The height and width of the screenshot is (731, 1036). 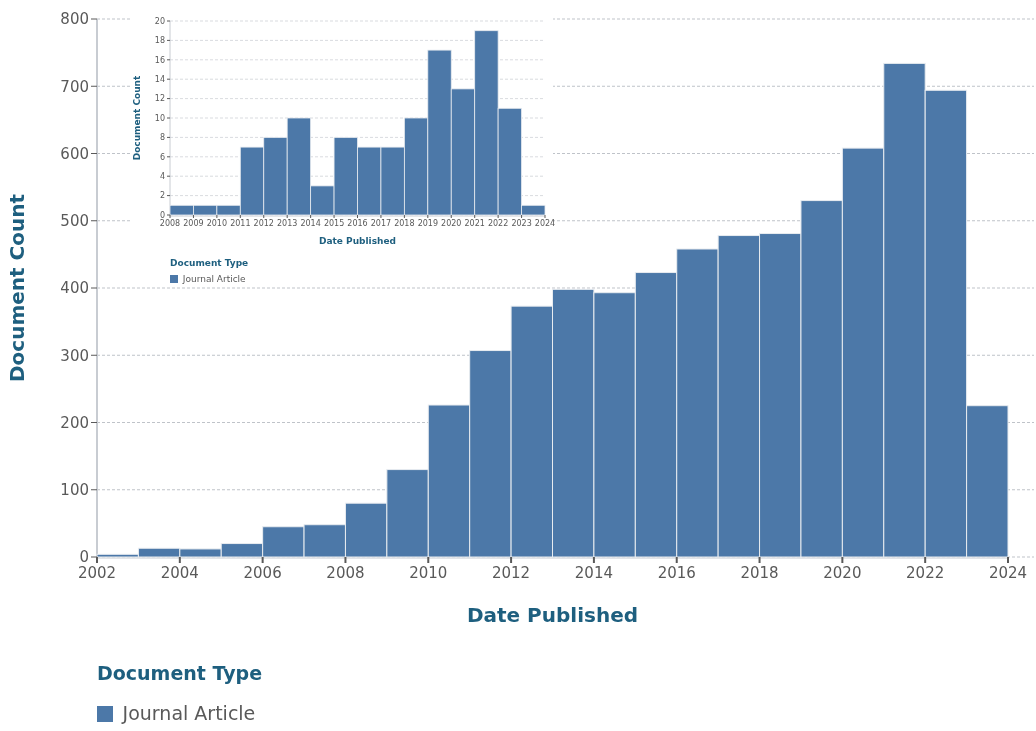 I want to click on y-tick-label: 500, so click(x=74, y=221).